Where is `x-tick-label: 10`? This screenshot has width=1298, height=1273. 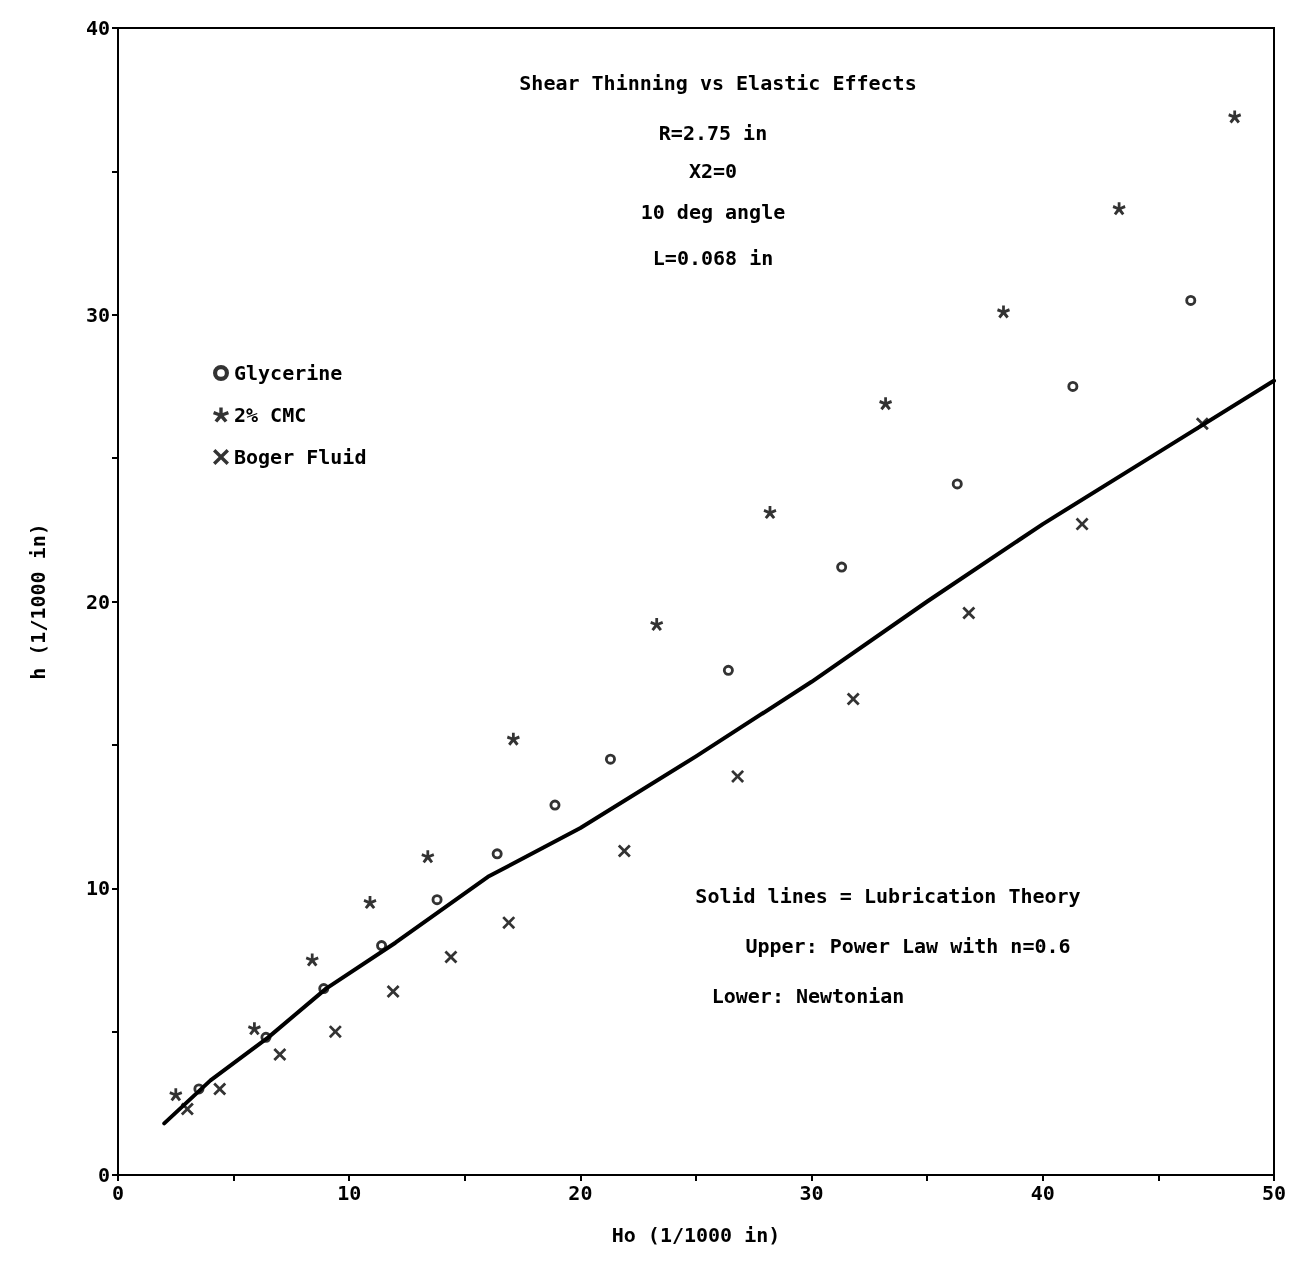 x-tick-label: 10 is located at coordinates (349, 1193).